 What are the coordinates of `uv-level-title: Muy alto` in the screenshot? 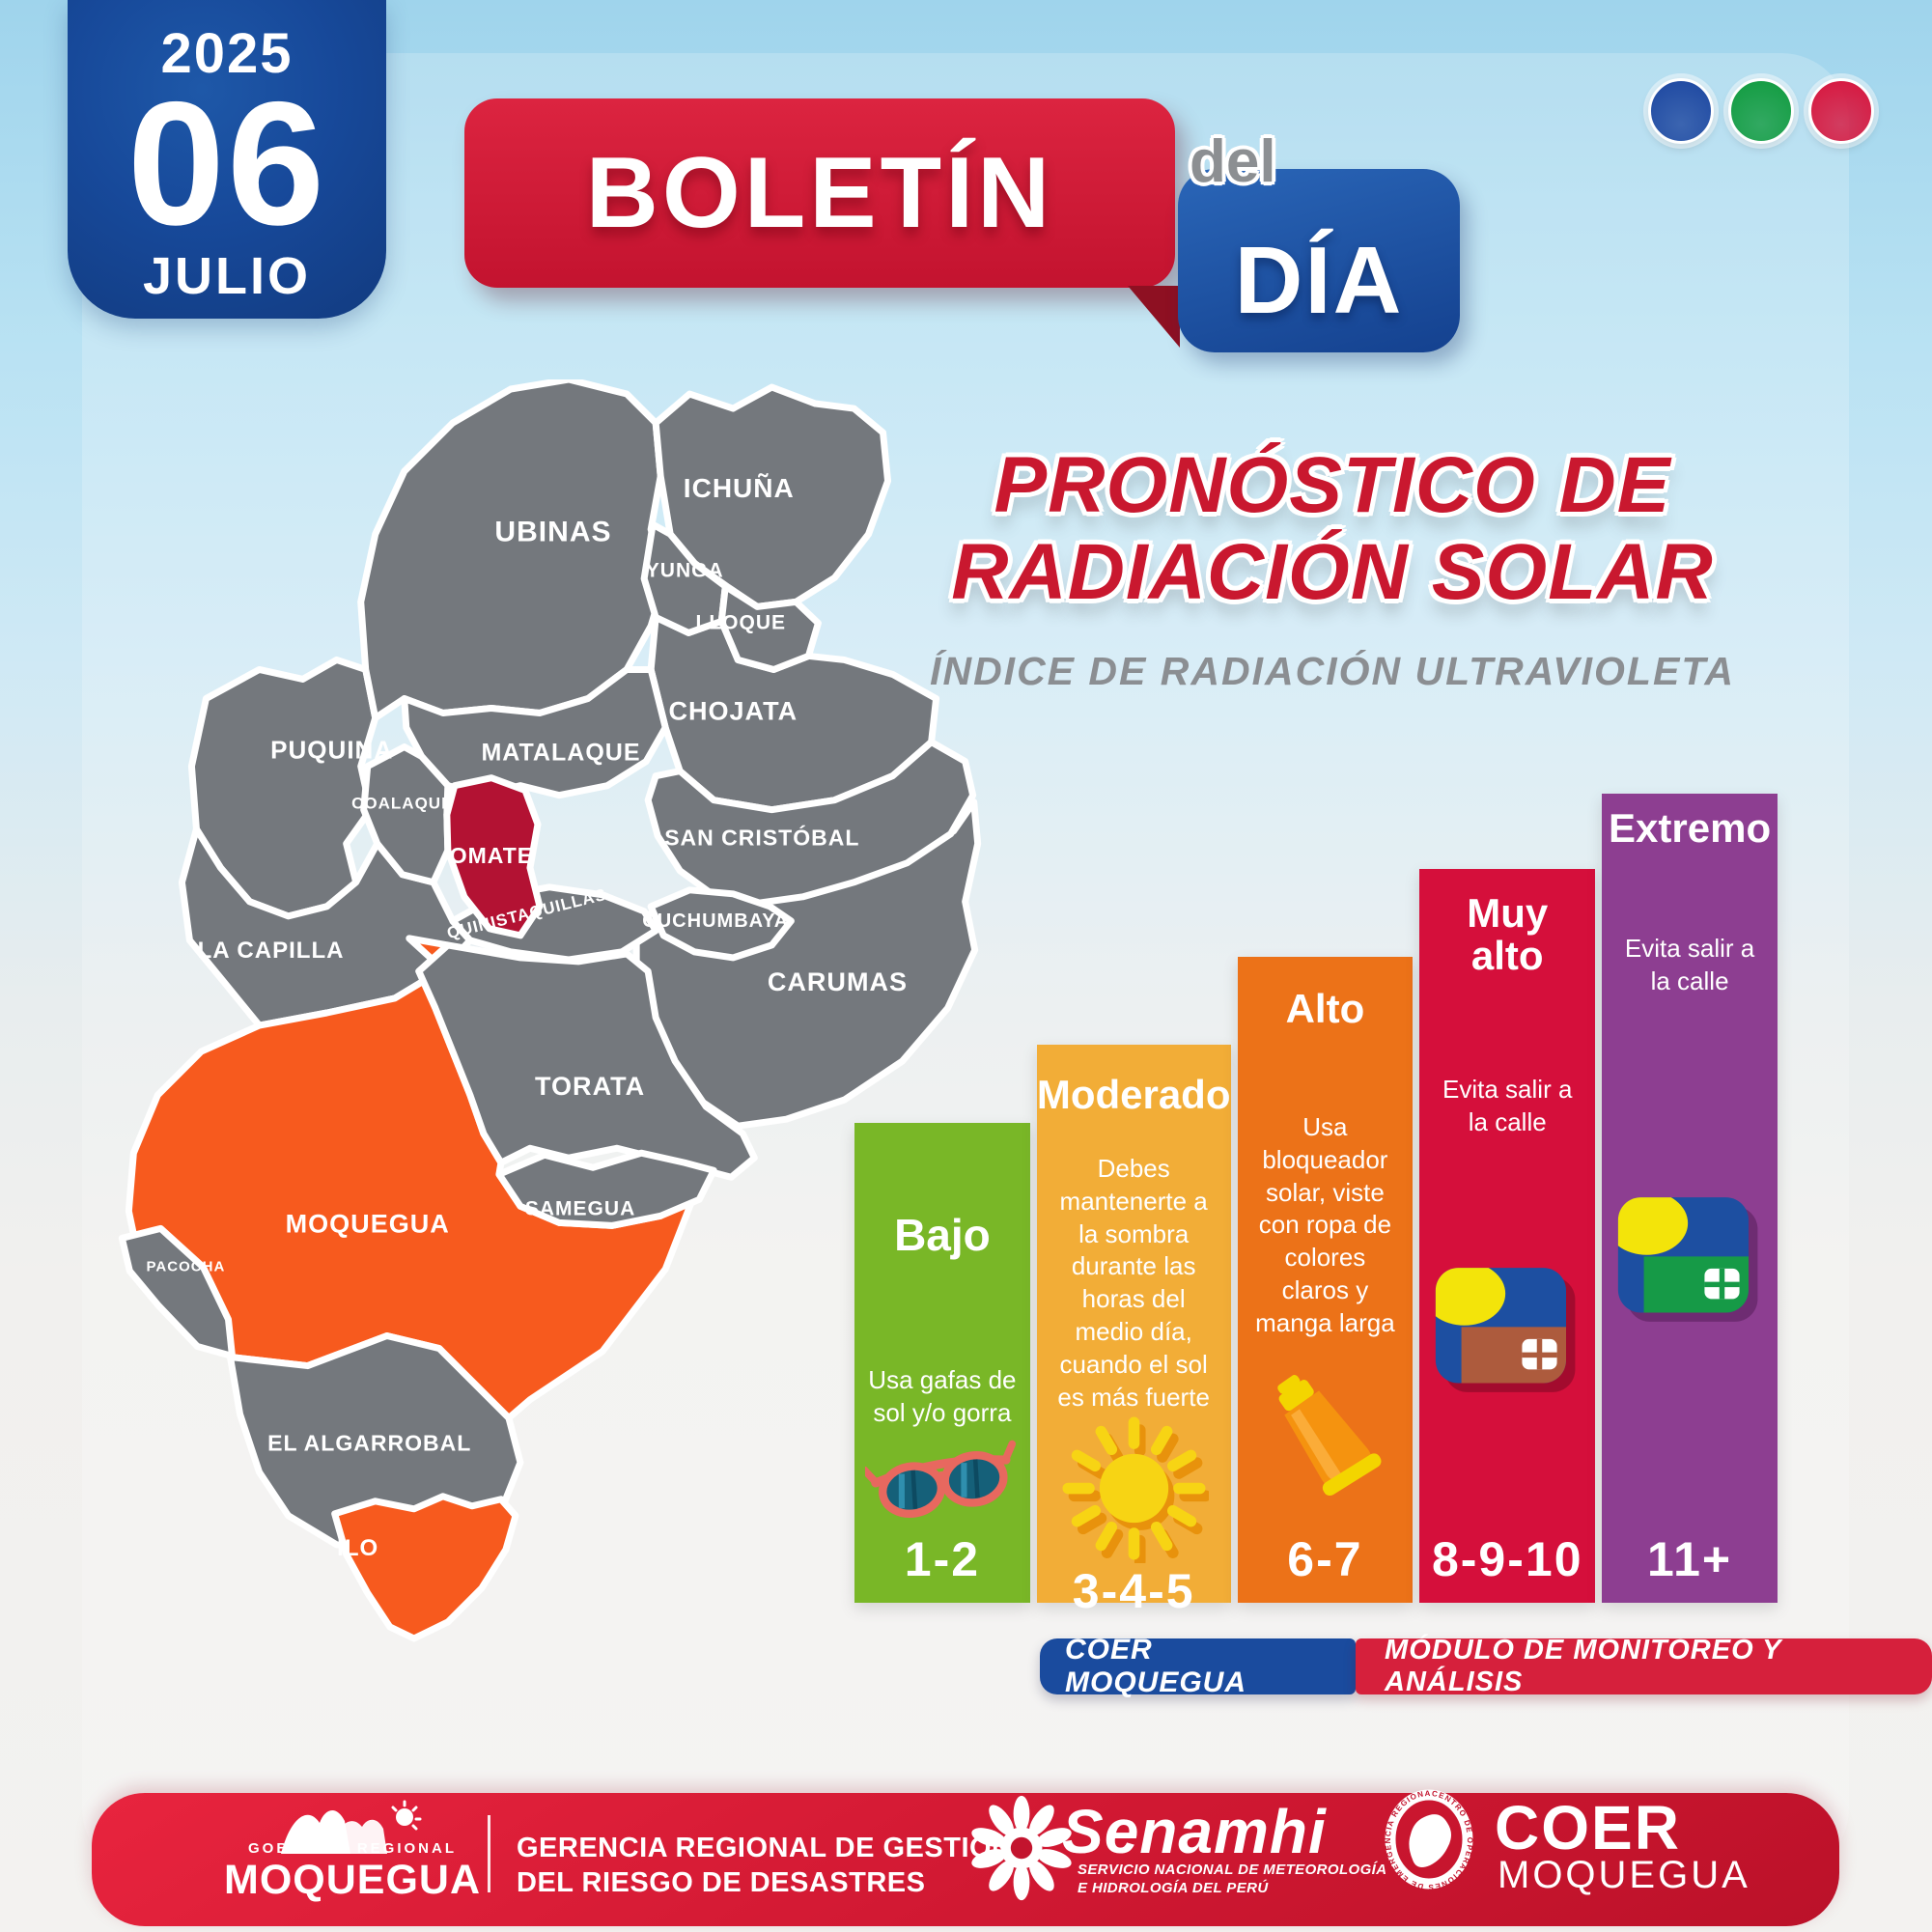 It's located at (1508, 935).